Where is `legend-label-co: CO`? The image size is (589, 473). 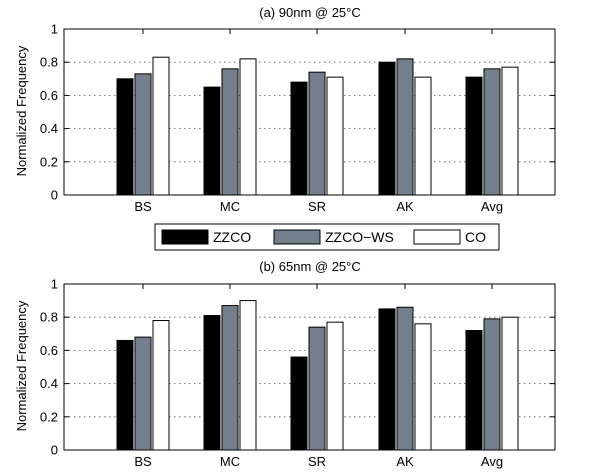
legend-label-co: CO is located at coordinates (475, 237).